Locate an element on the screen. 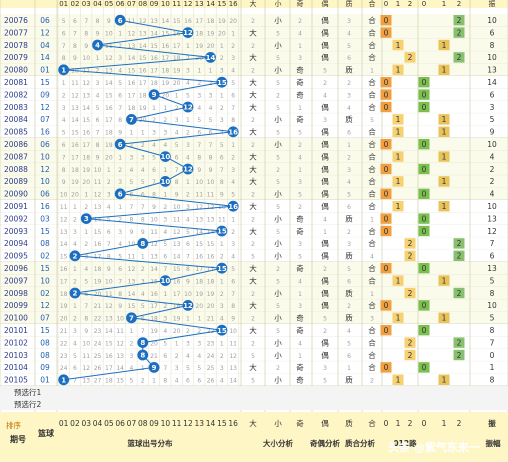 This screenshot has width=508, height=462. ball-code: 09 is located at coordinates (45, 367).